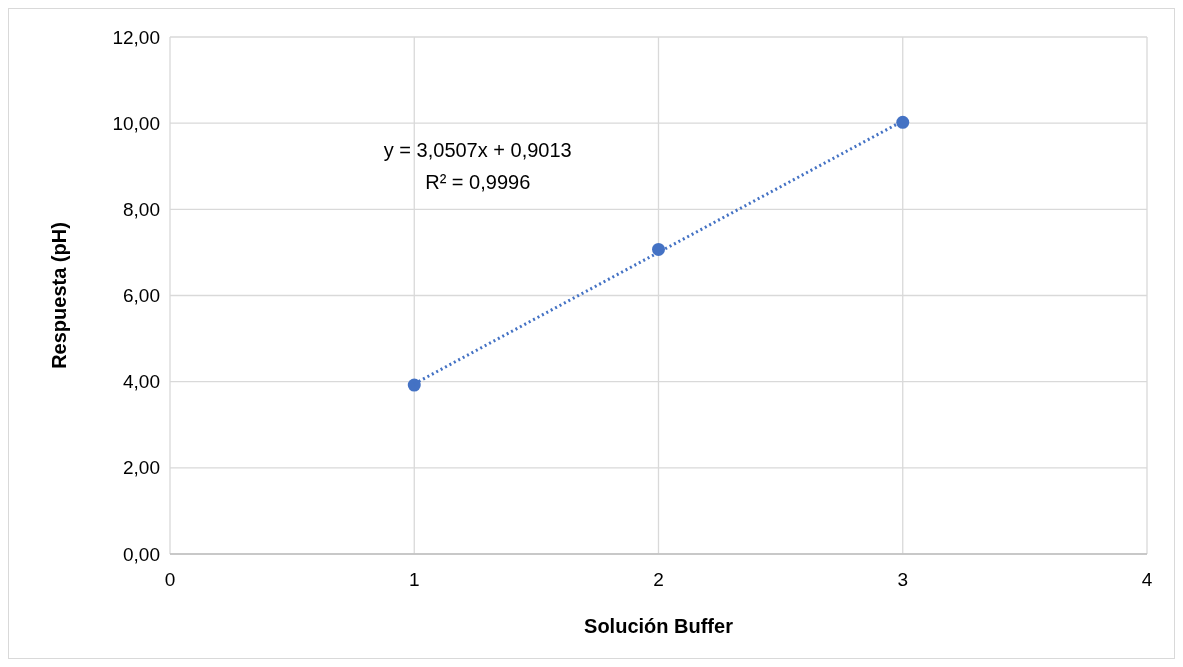 The image size is (1183, 667). Describe the element at coordinates (478, 182) in the screenshot. I see `annotation: R² = 0,9996` at that location.